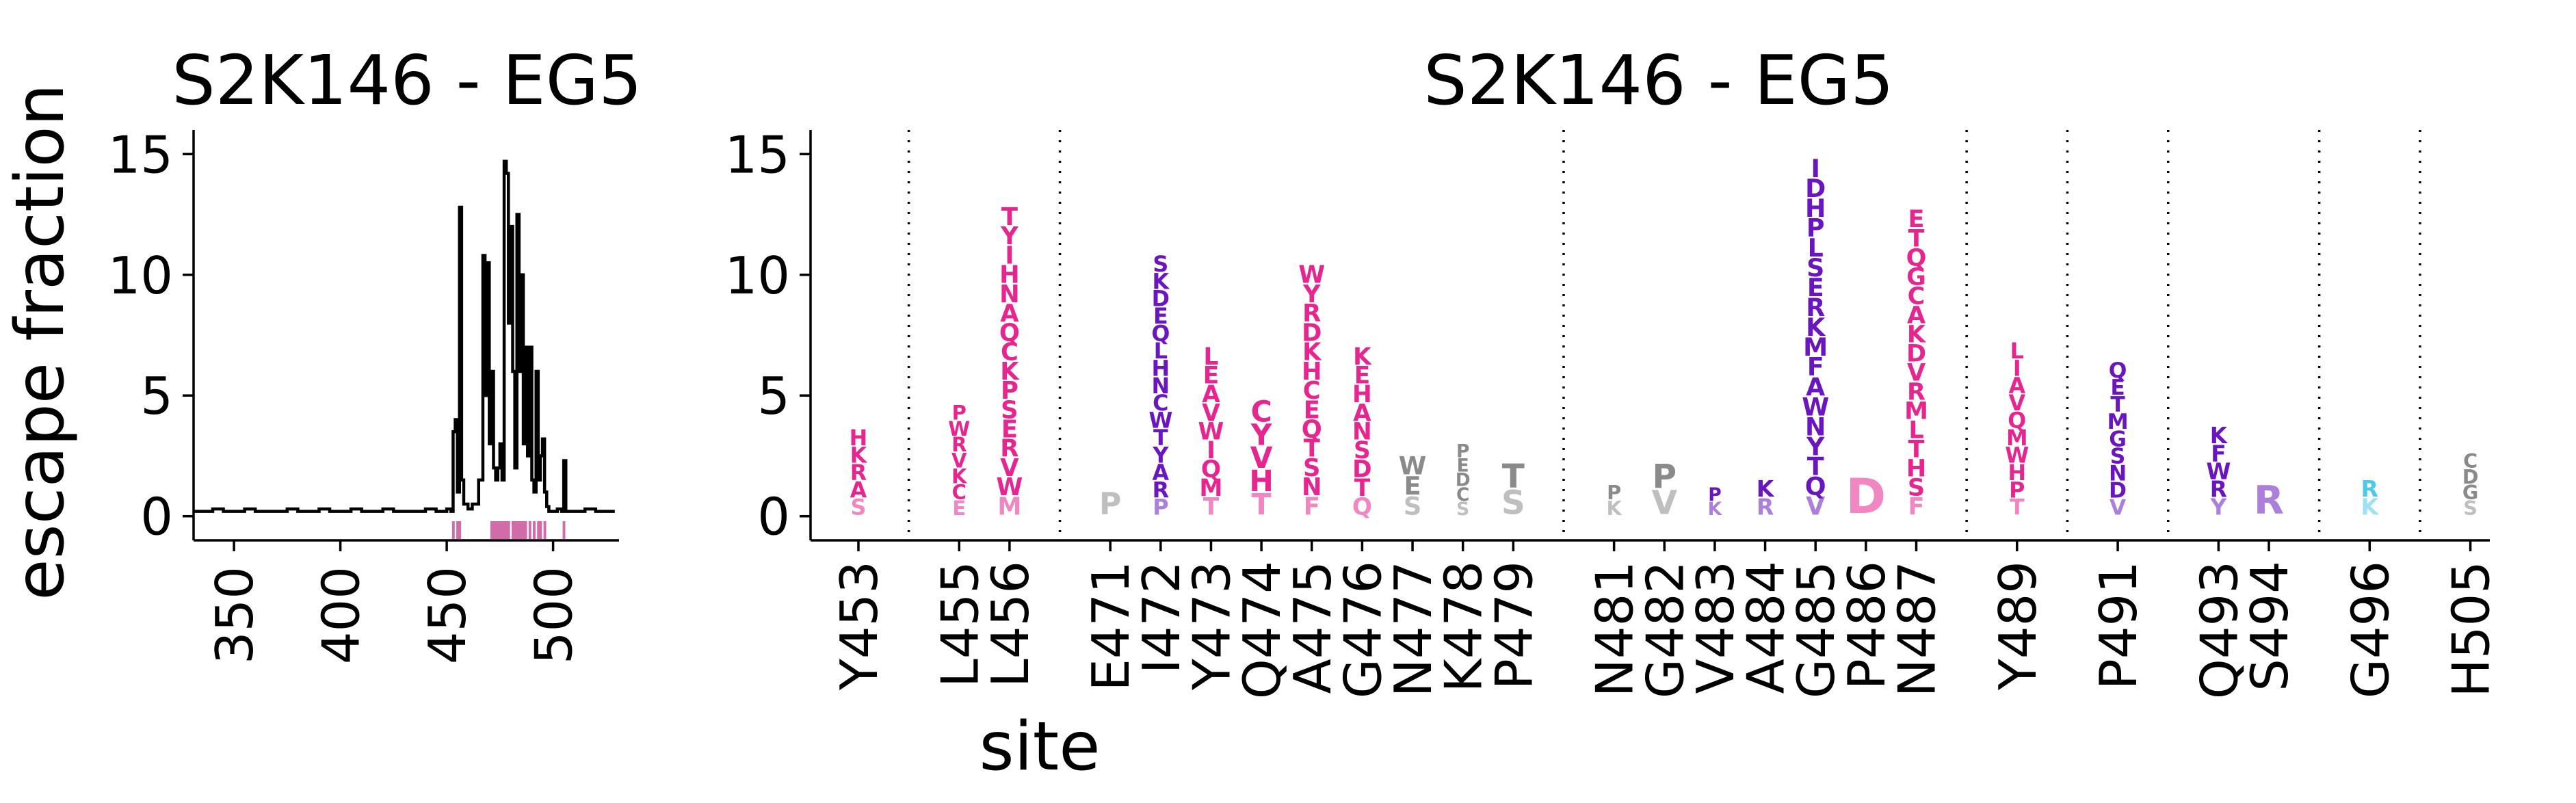 This screenshot has width=2576, height=803. Describe the element at coordinates (1815, 367) in the screenshot. I see `logo-letter: F` at that location.